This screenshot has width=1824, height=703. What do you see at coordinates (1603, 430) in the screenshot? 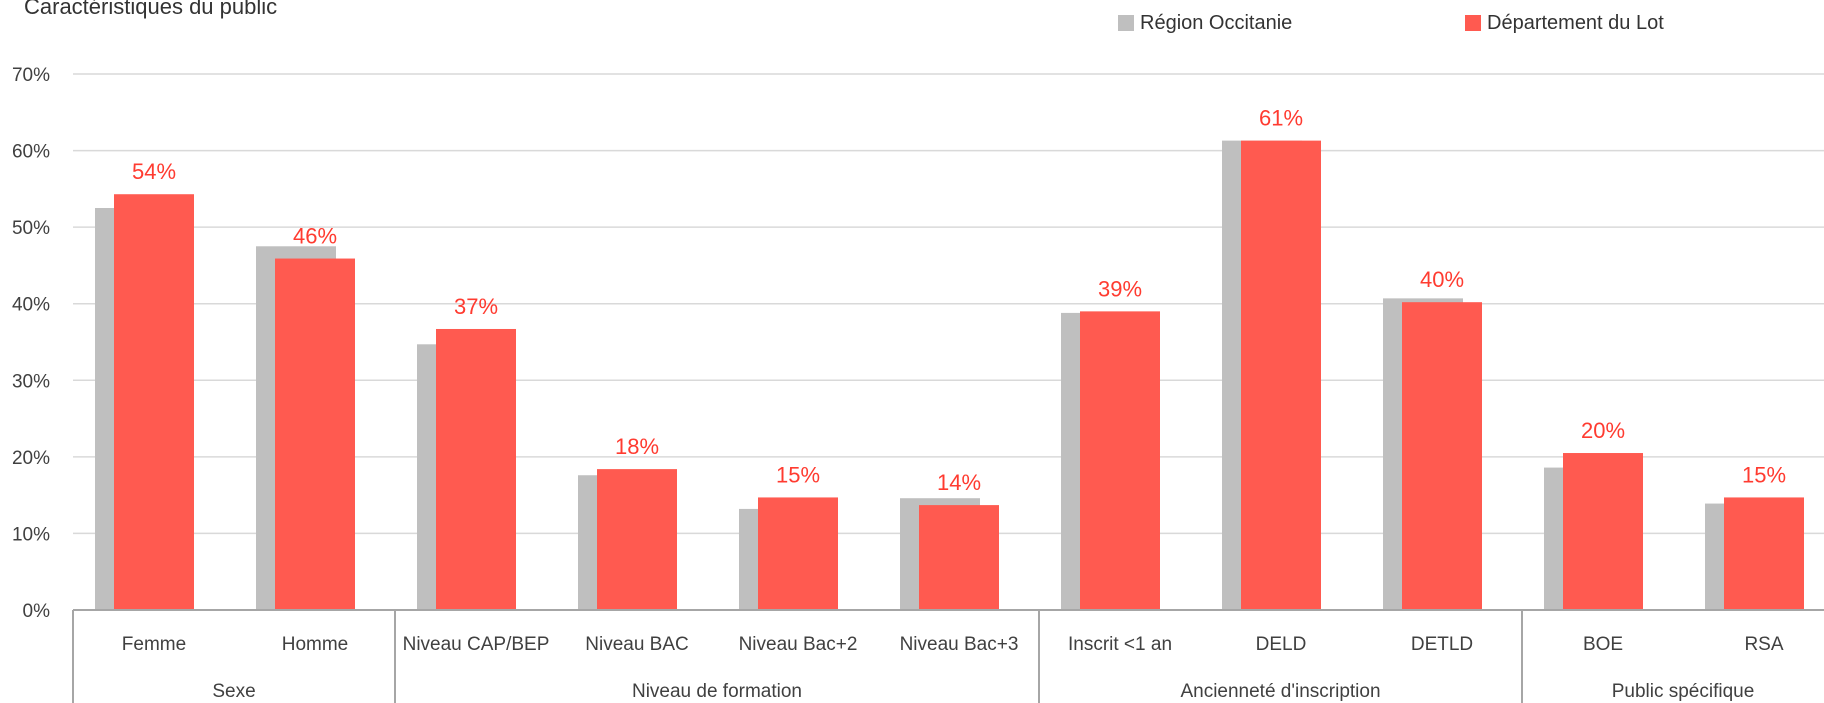
I see `data-label: 20%` at bounding box center [1603, 430].